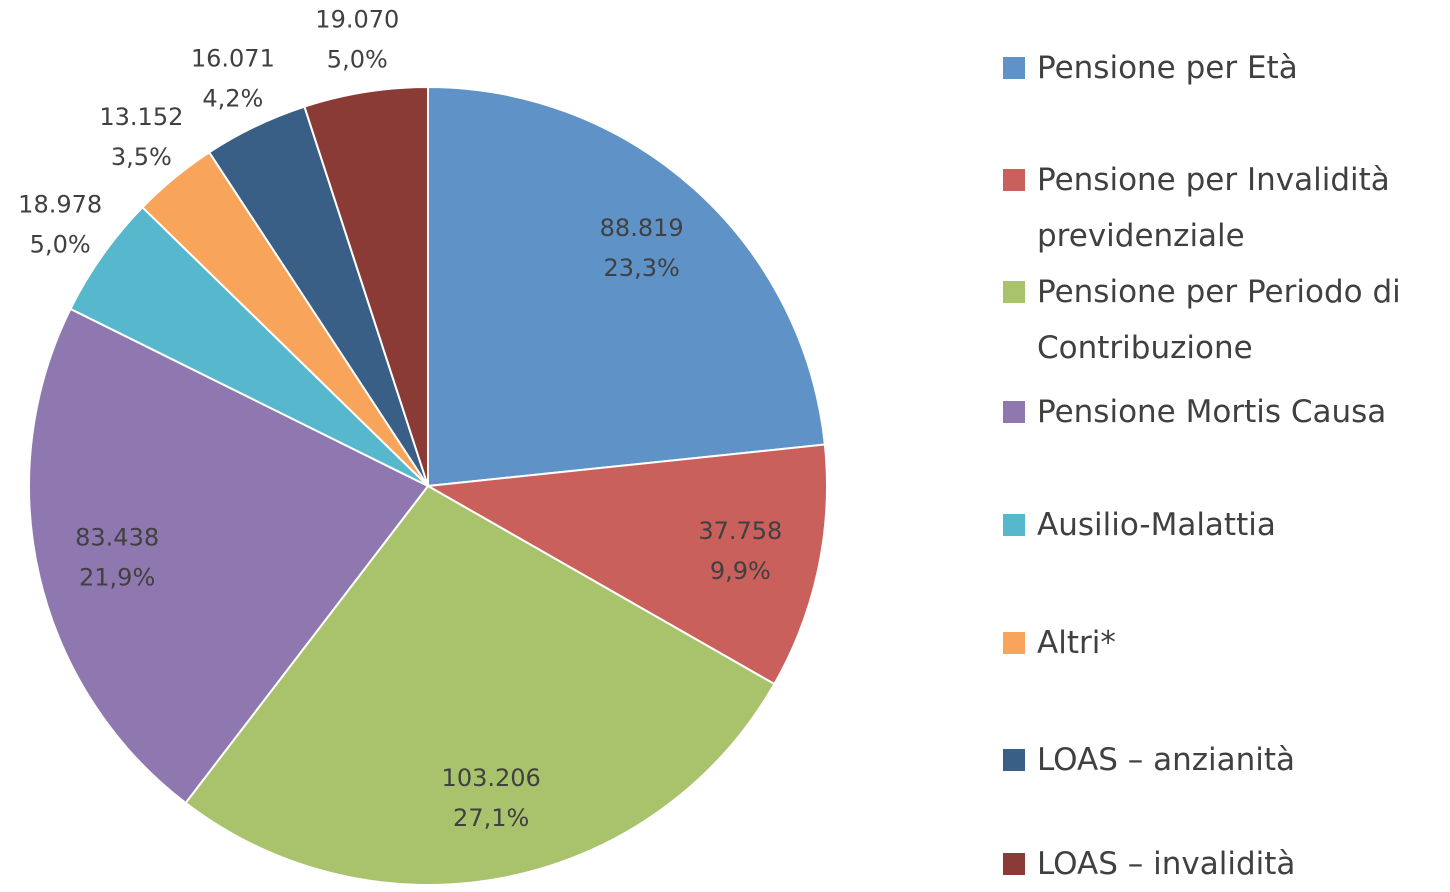 This screenshot has height=892, width=1450. I want to click on data-label: 37.758, so click(740, 531).